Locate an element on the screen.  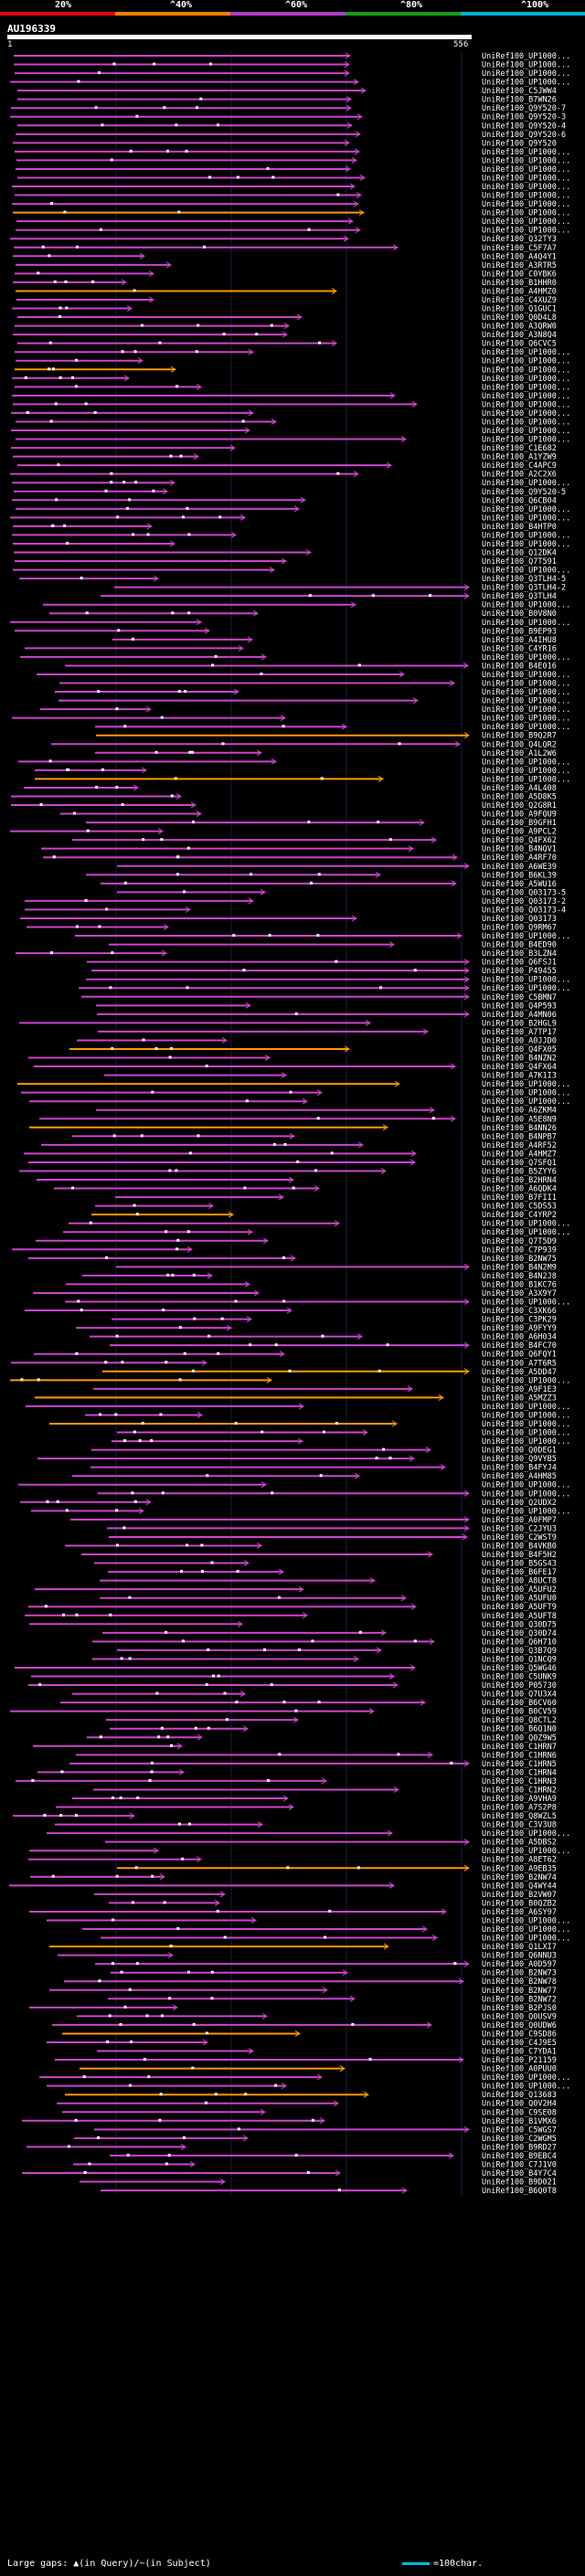
hit-label: UniRef100_B0QZB2 is located at coordinates (519, 1903).